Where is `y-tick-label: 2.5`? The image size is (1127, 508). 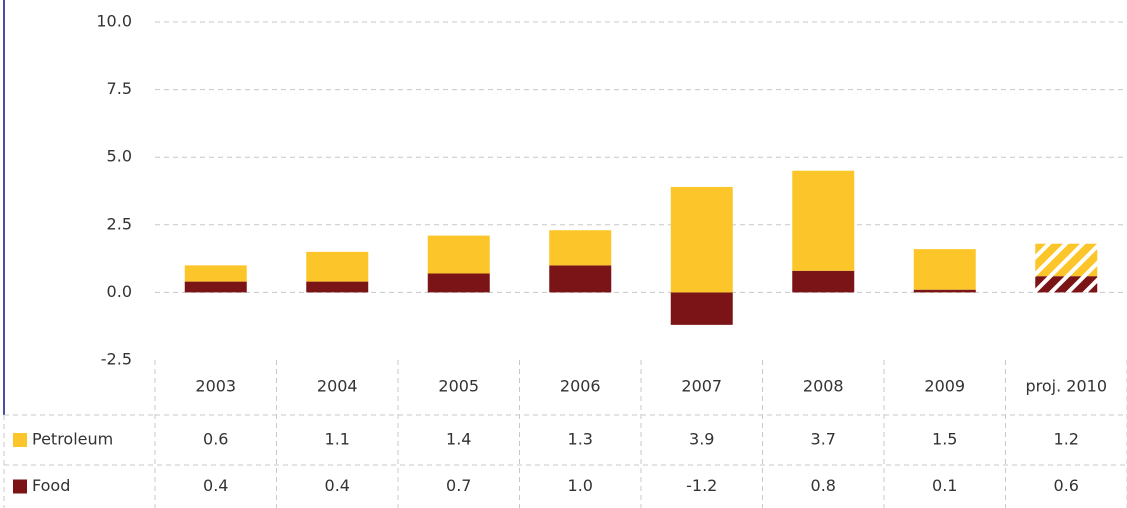
y-tick-label: 2.5 is located at coordinates (119, 223).